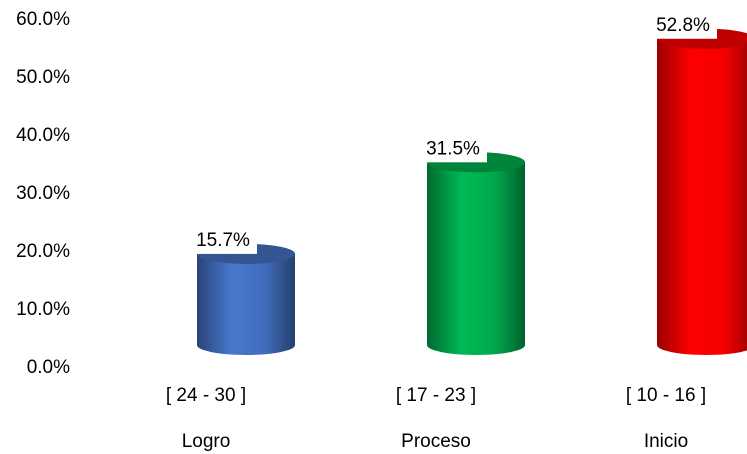  I want to click on y-tick-label: 30.0%, so click(43, 193).